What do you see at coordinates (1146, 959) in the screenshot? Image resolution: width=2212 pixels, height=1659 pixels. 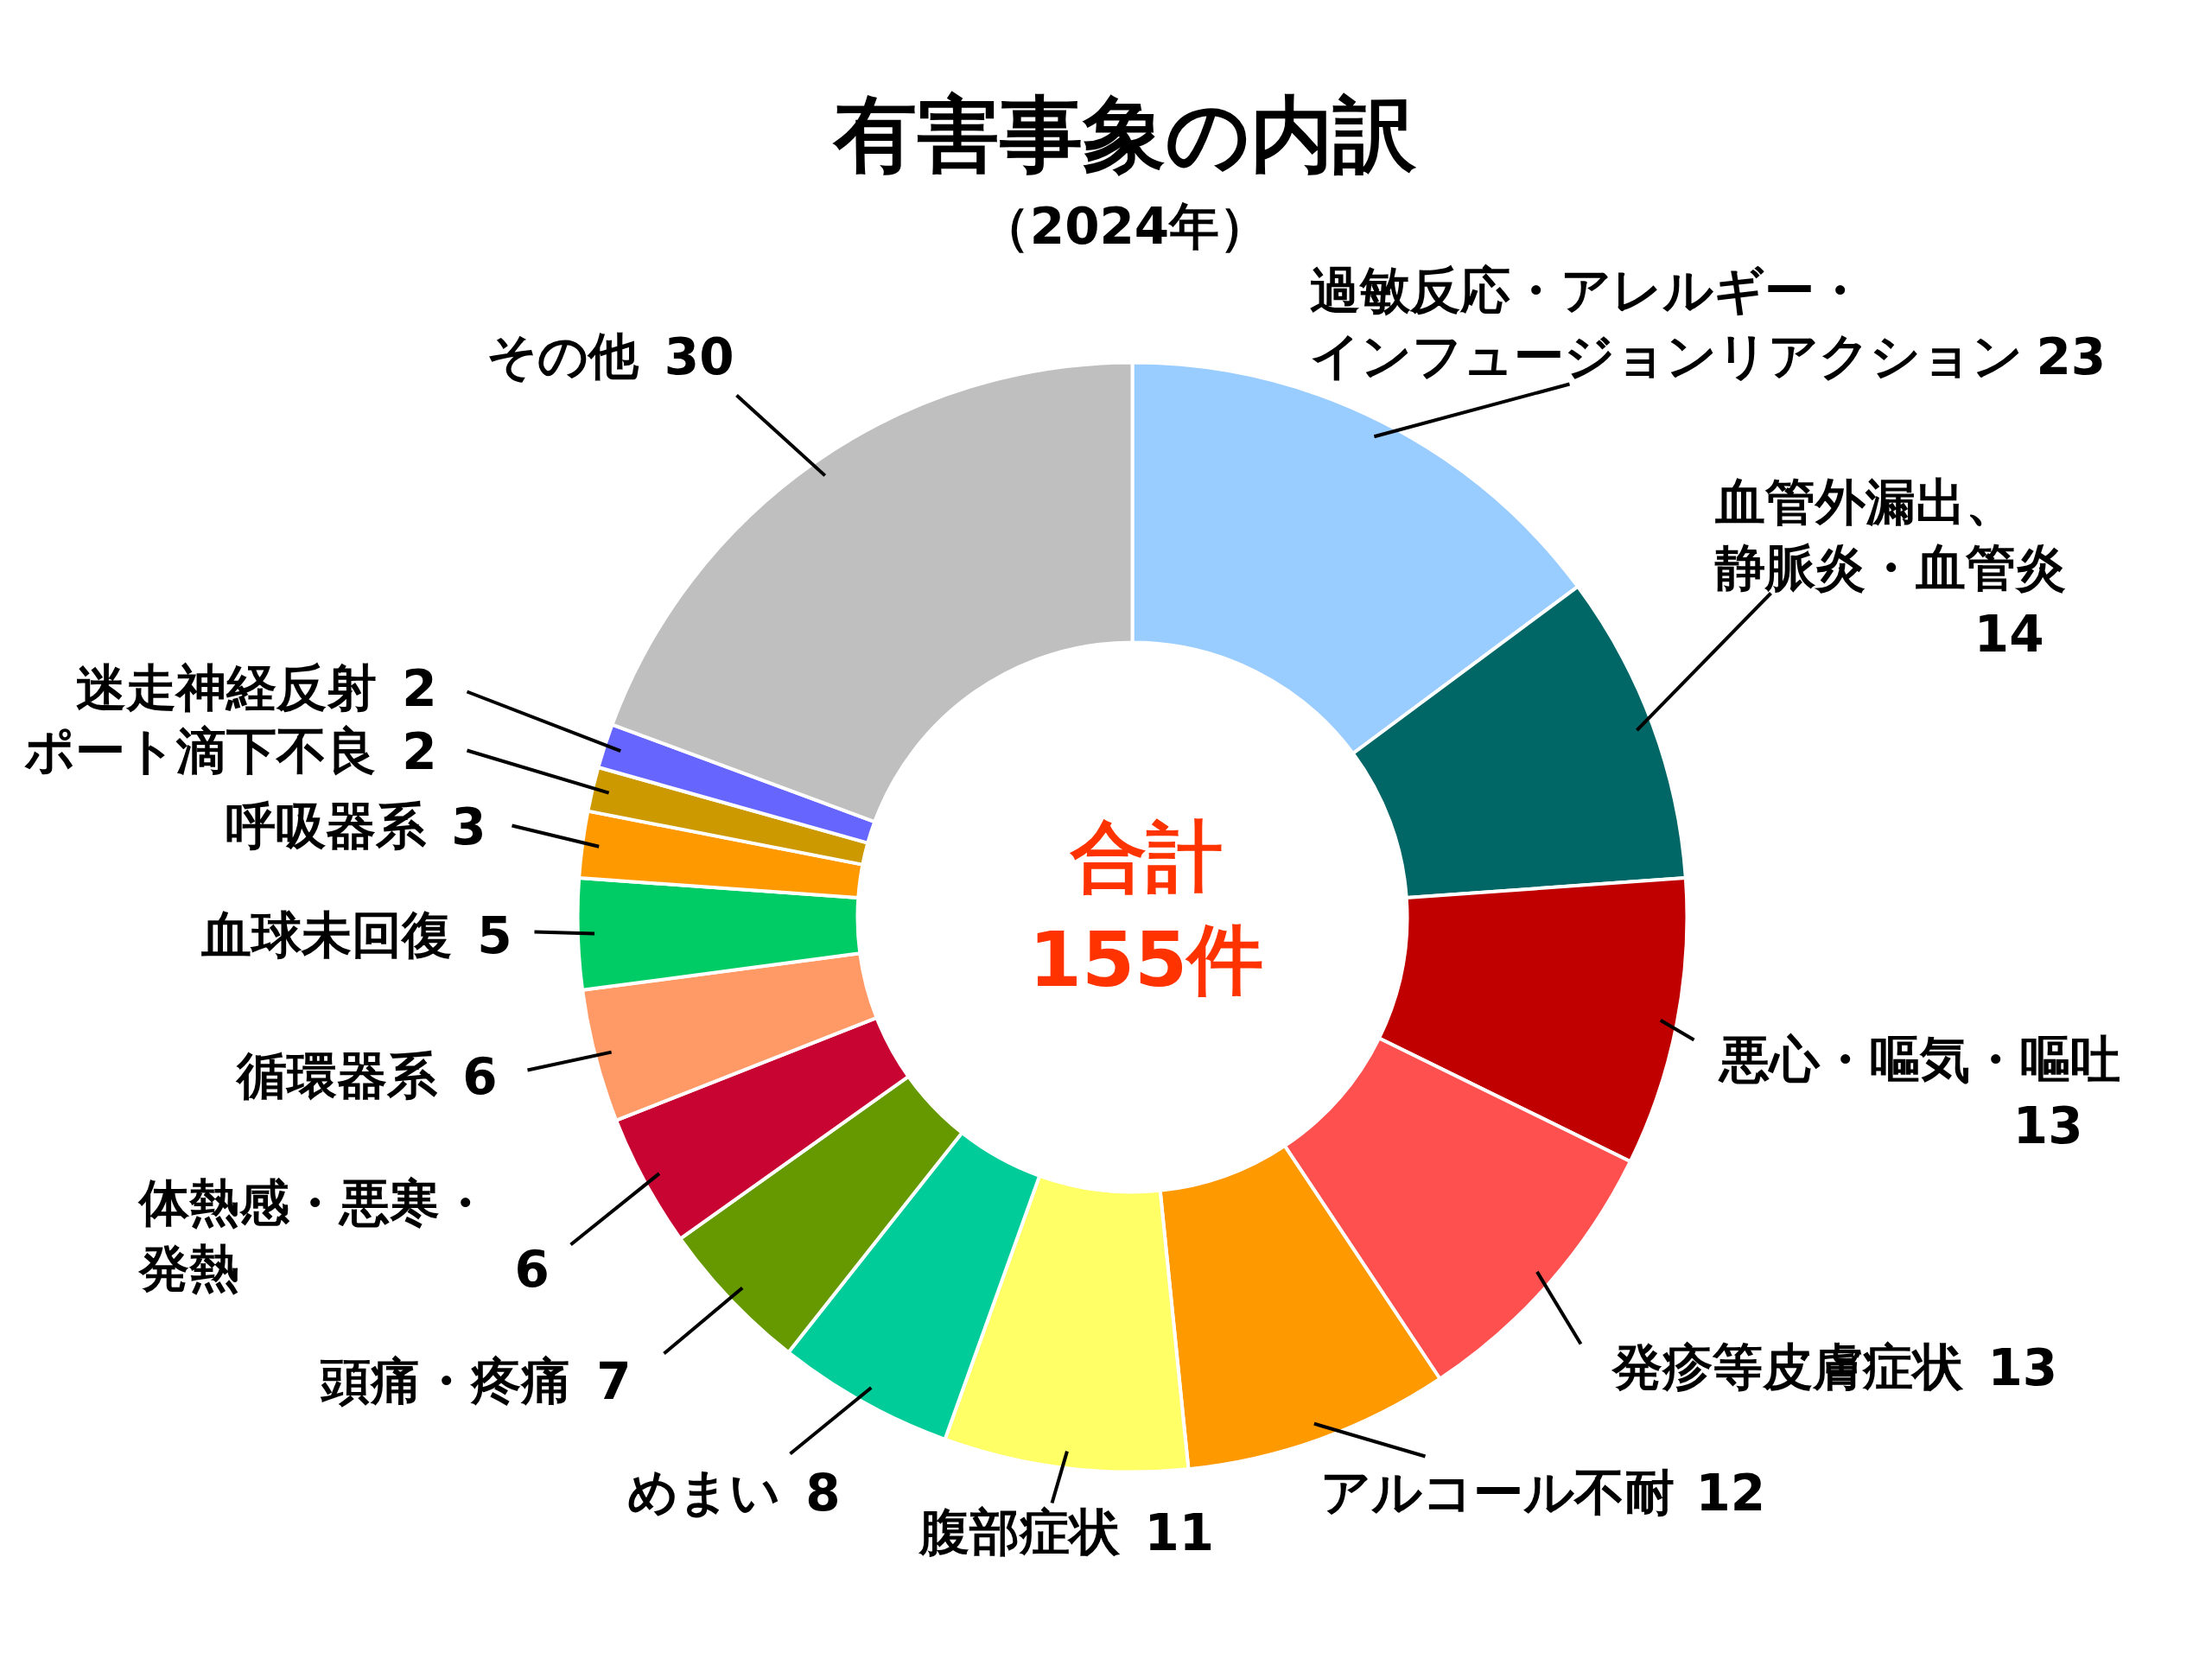 I see `text: 155件` at bounding box center [1146, 959].